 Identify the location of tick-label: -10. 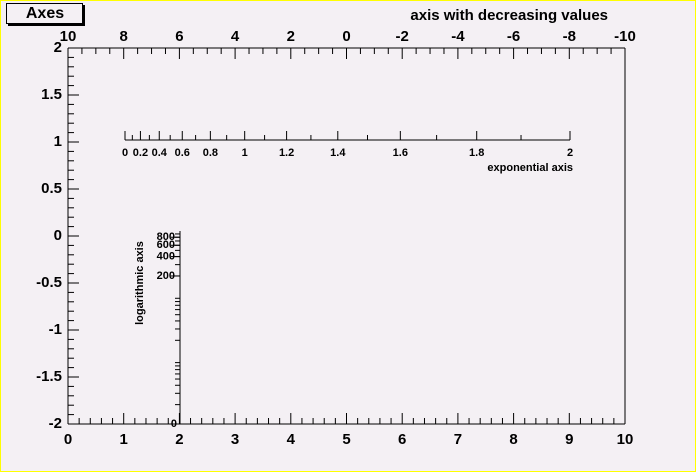
(625, 36).